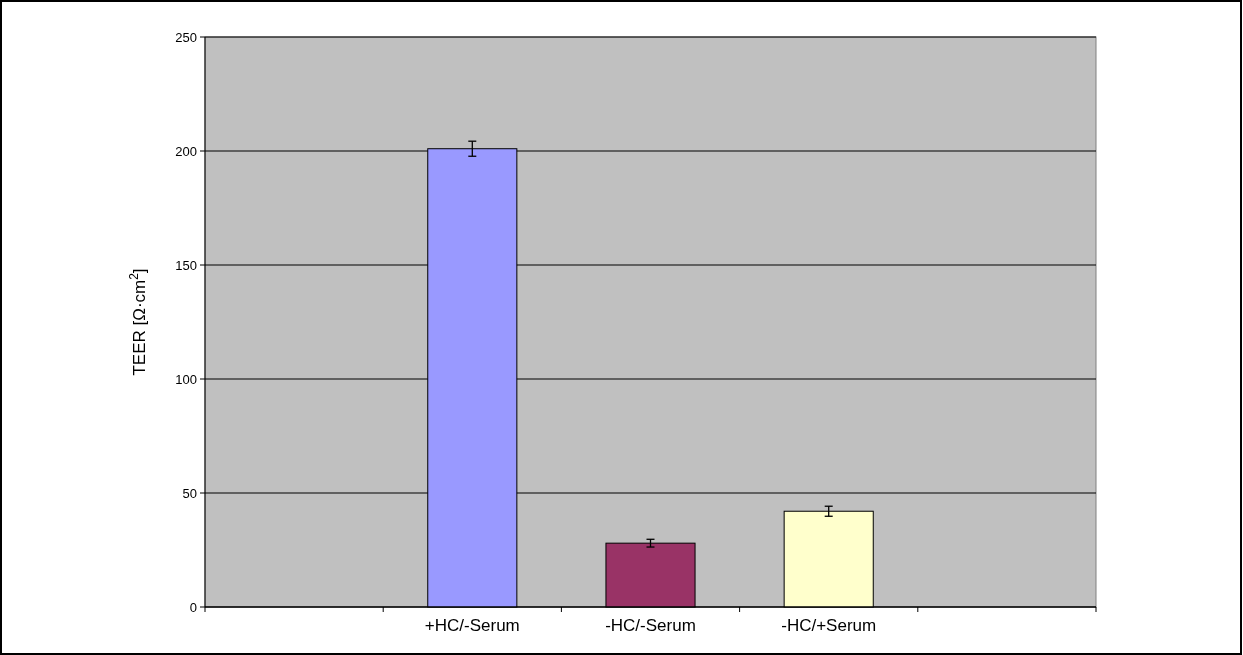 Image resolution: width=1243 pixels, height=655 pixels. Describe the element at coordinates (193, 607) in the screenshot. I see `y-tick-label: 0` at that location.